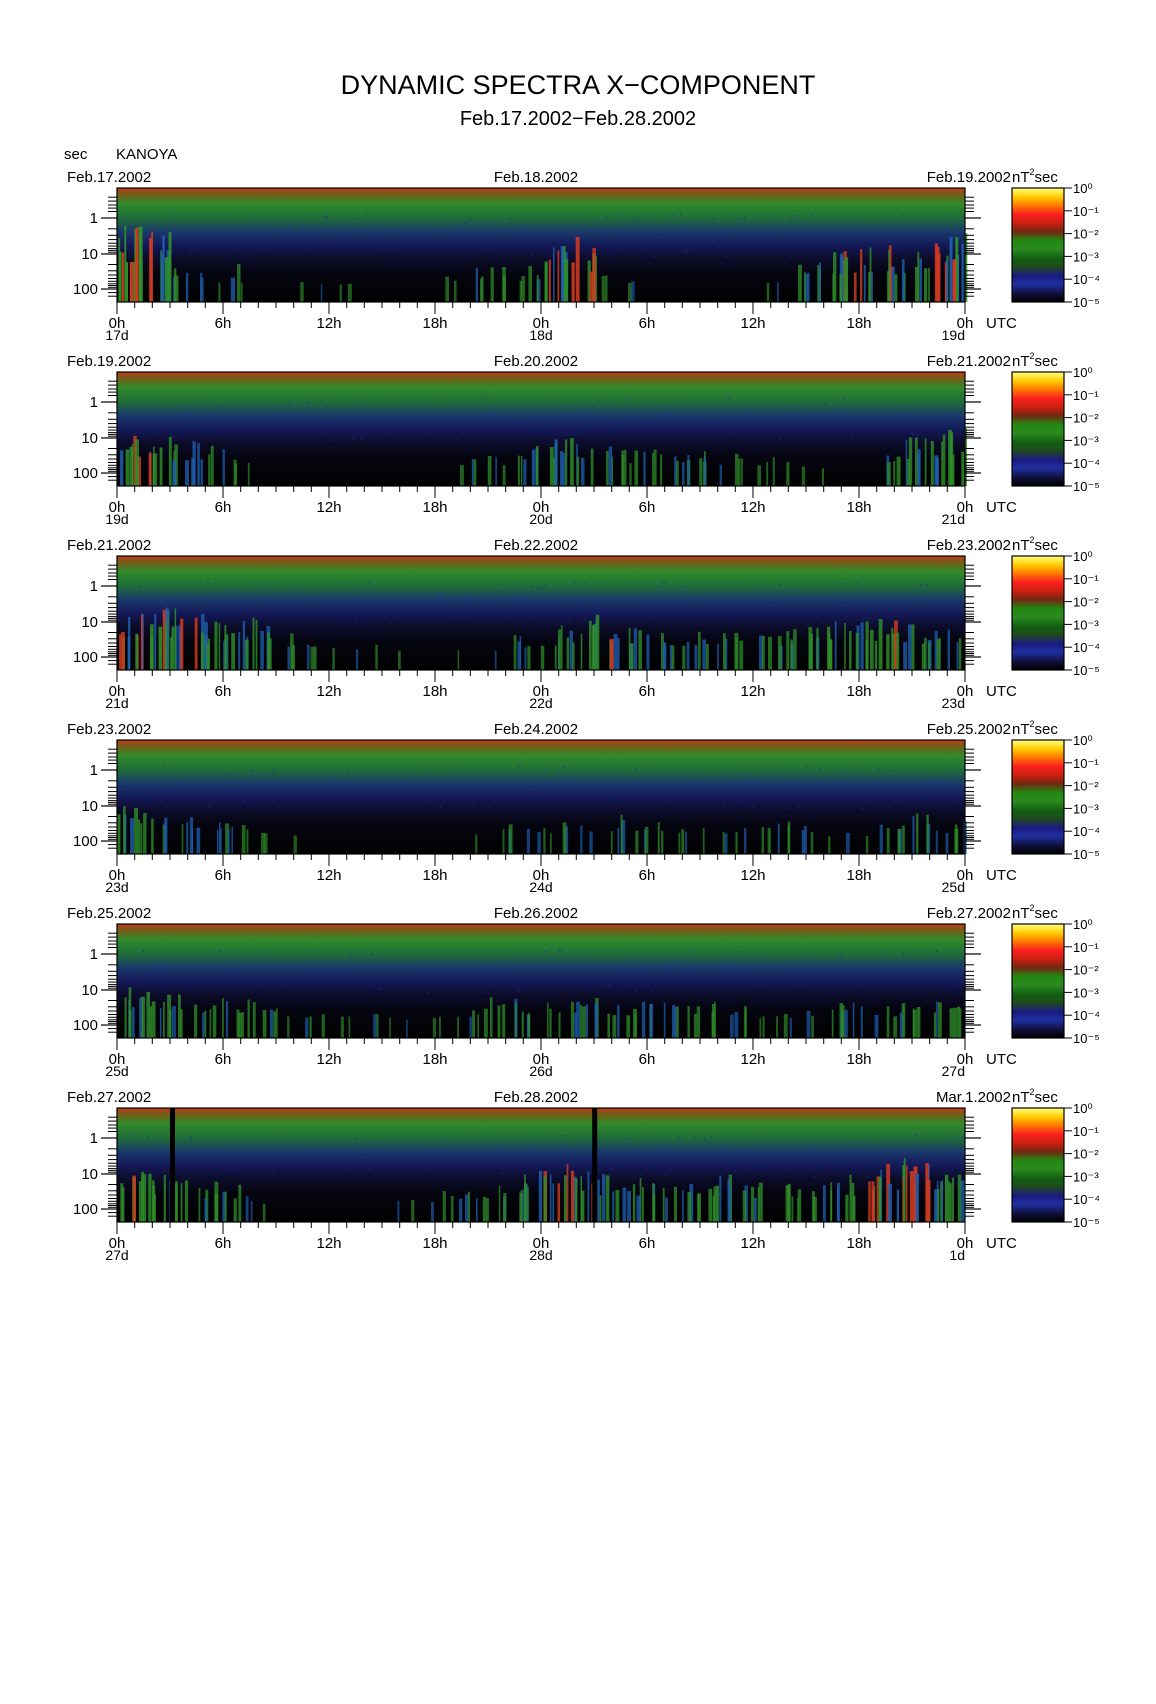 Image resolution: width=1156 pixels, height=1704 pixels. What do you see at coordinates (965, 875) in the screenshot?
I see `x-tick-label: 0h` at bounding box center [965, 875].